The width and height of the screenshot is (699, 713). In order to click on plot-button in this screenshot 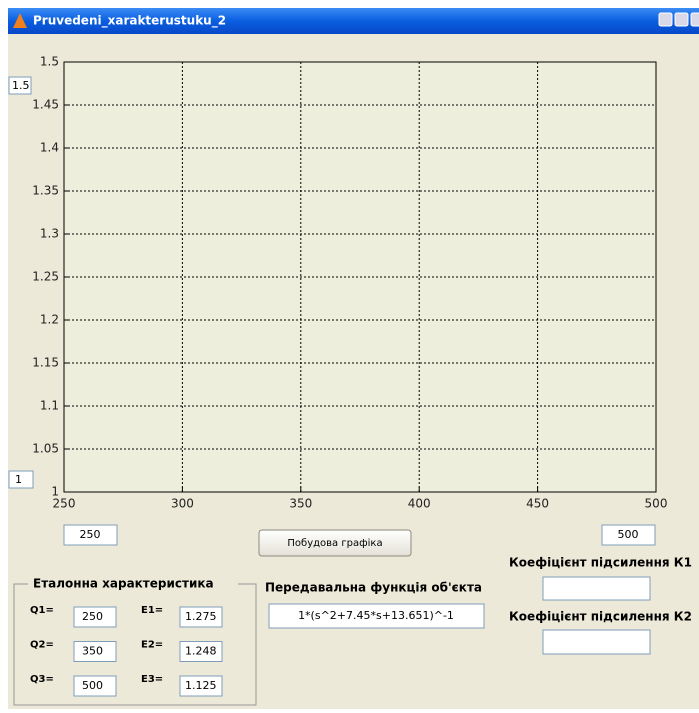, I will do `click(335, 543)`.